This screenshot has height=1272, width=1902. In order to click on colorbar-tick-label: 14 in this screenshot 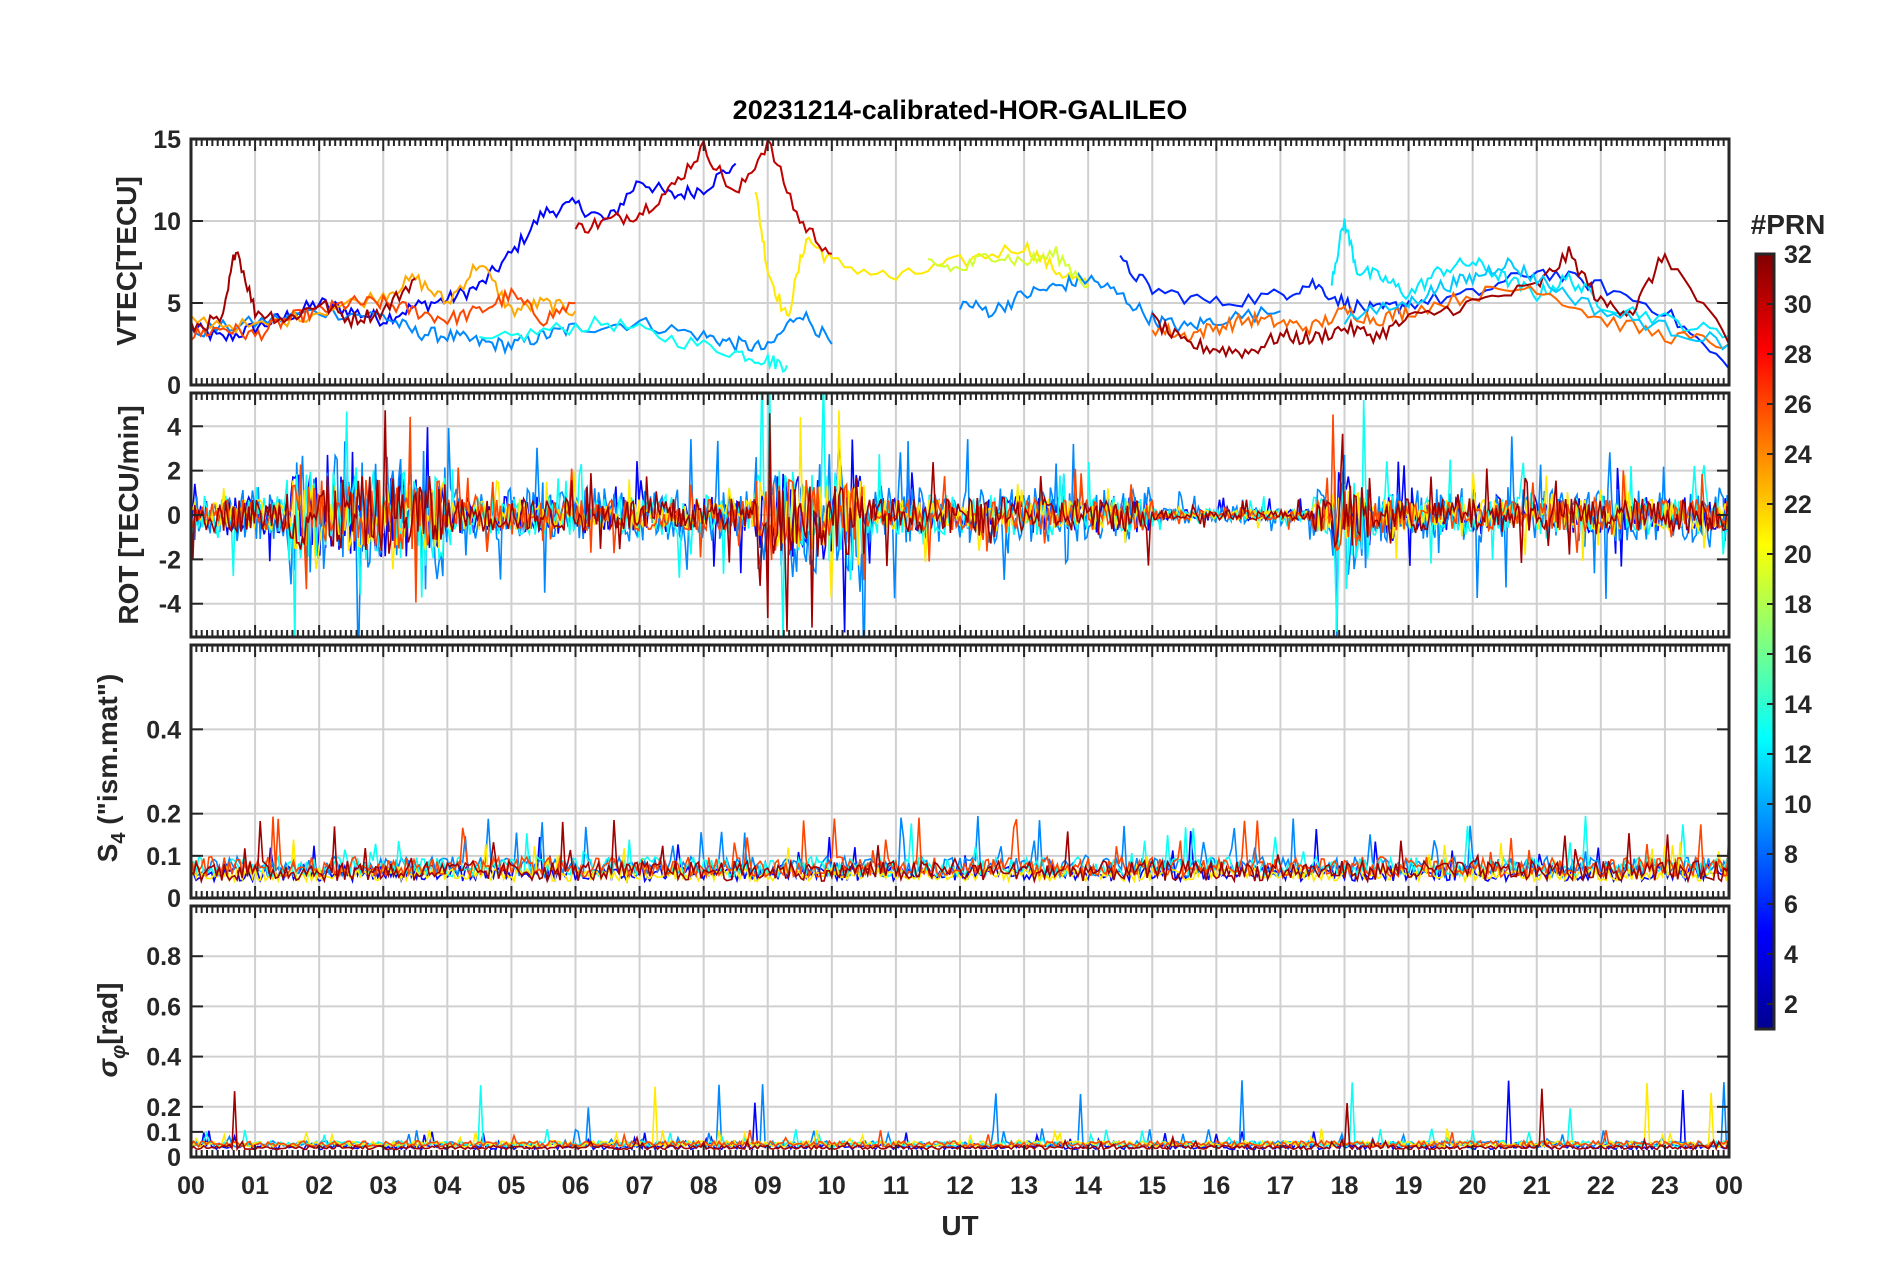, I will do `click(1798, 705)`.